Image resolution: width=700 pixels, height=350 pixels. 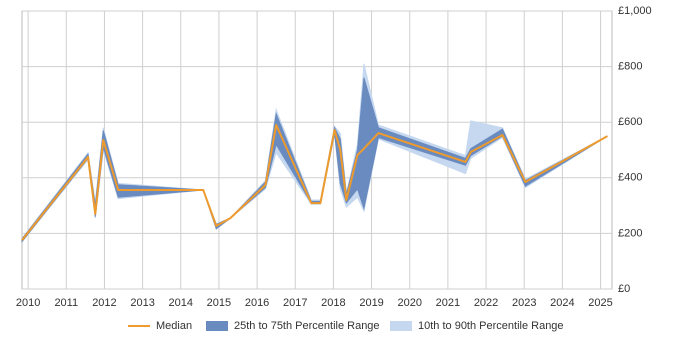 What do you see at coordinates (635, 11) in the screenshot?
I see `y-tick-label: £1,000` at bounding box center [635, 11].